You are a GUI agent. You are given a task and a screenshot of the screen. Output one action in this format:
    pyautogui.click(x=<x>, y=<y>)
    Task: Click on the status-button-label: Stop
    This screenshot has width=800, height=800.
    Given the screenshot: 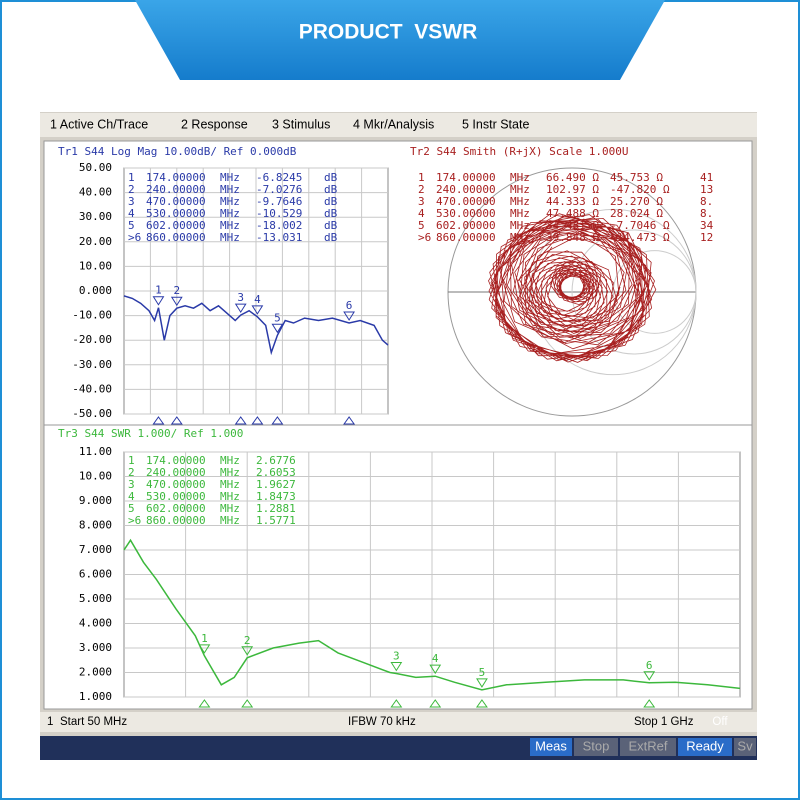 What is the action you would take?
    pyautogui.click(x=596, y=745)
    